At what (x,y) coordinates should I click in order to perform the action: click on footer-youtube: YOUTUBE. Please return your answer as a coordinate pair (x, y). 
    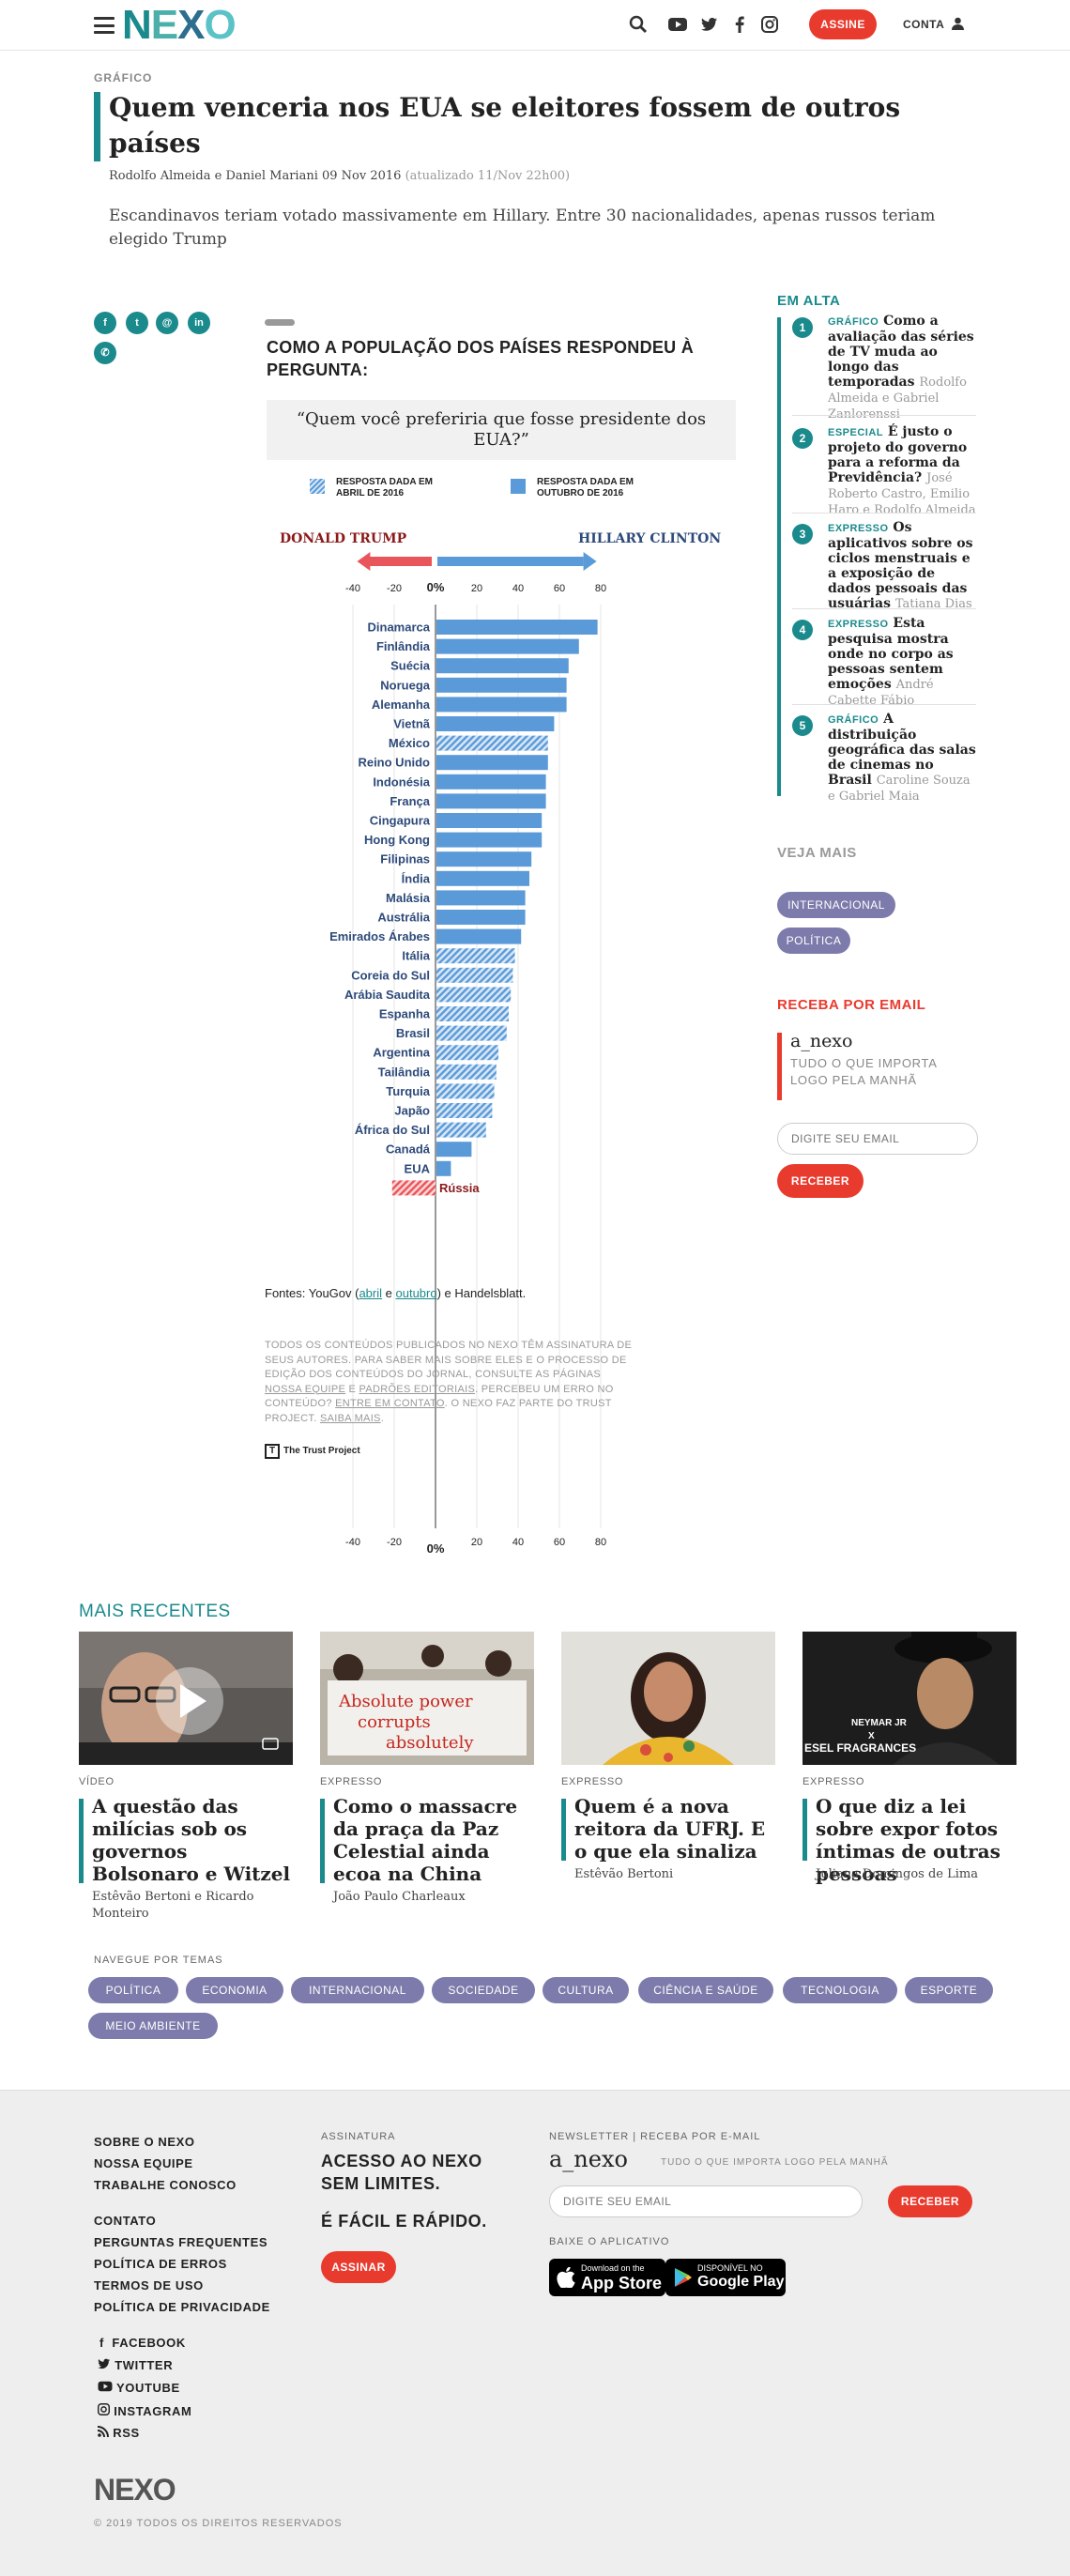
    Looking at the image, I should click on (139, 2388).